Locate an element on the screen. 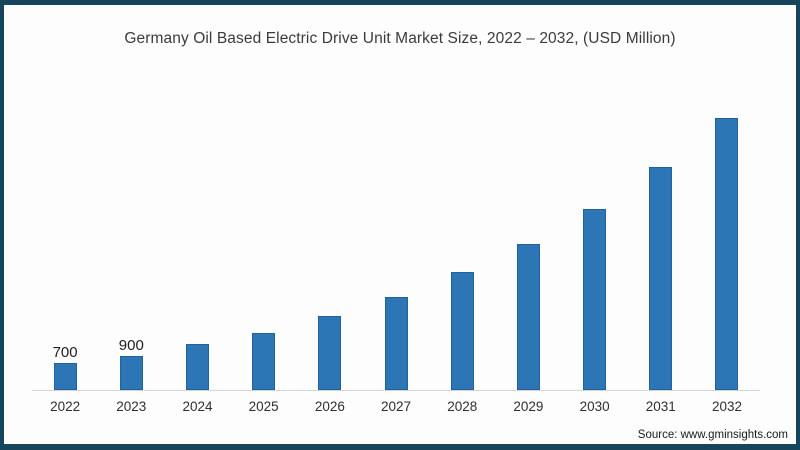 The width and height of the screenshot is (800, 450). x-tick-2030: 2030 is located at coordinates (594, 406).